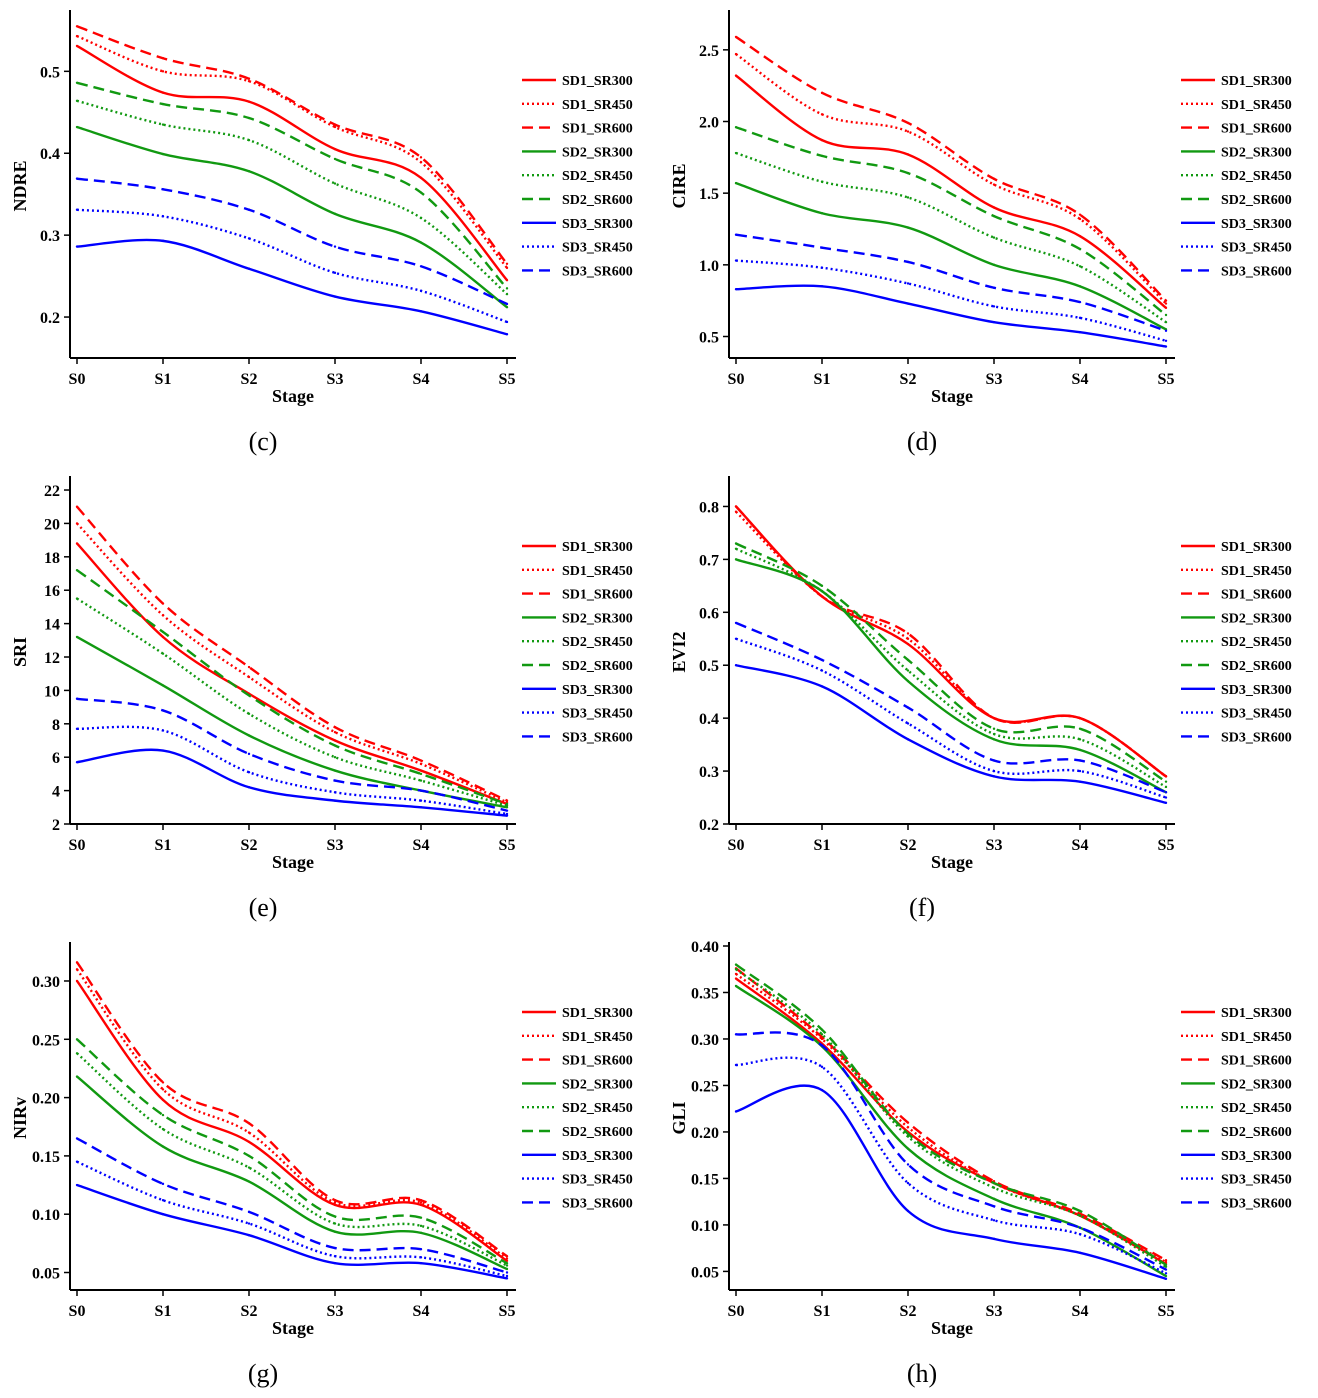 Image resolution: width=1318 pixels, height=1398 pixels. I want to click on x-axis-title: Stage, so click(293, 396).